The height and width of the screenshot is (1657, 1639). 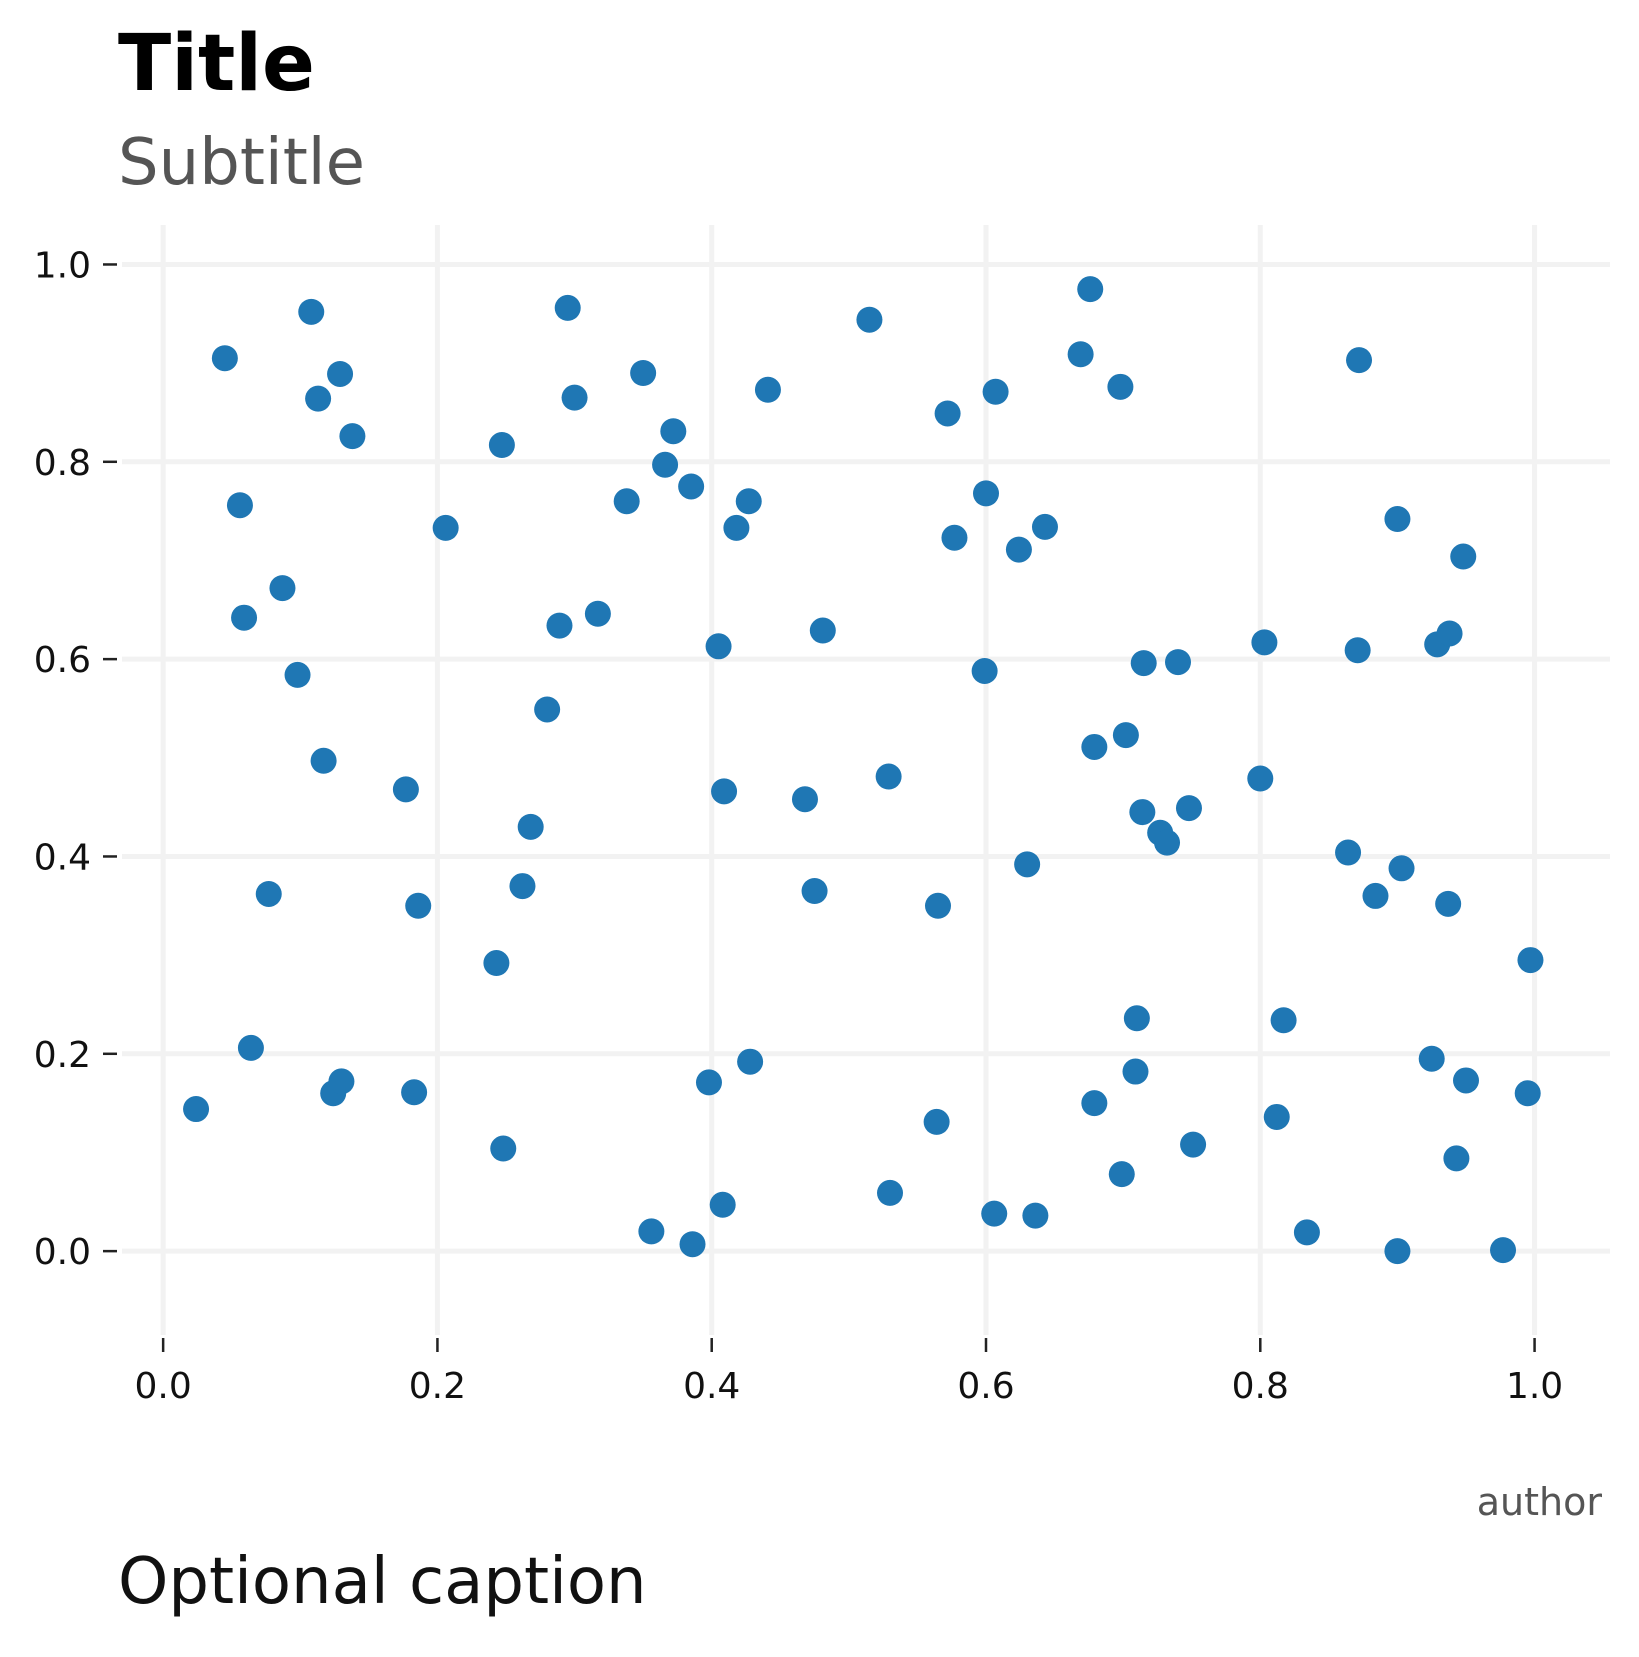 What do you see at coordinates (1260, 1386) in the screenshot?
I see `x-tick-label: 0.8` at bounding box center [1260, 1386].